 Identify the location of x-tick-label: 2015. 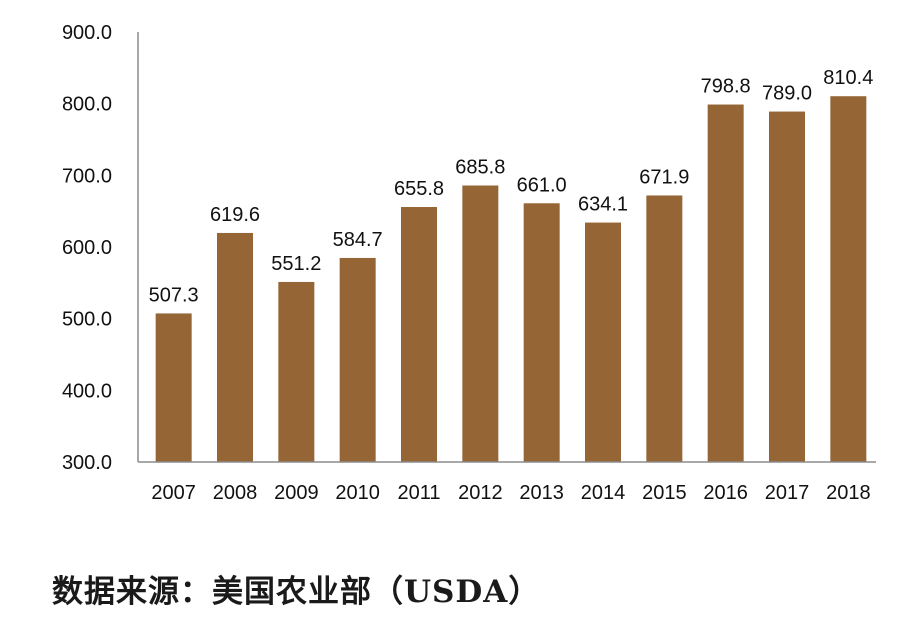
(664, 493).